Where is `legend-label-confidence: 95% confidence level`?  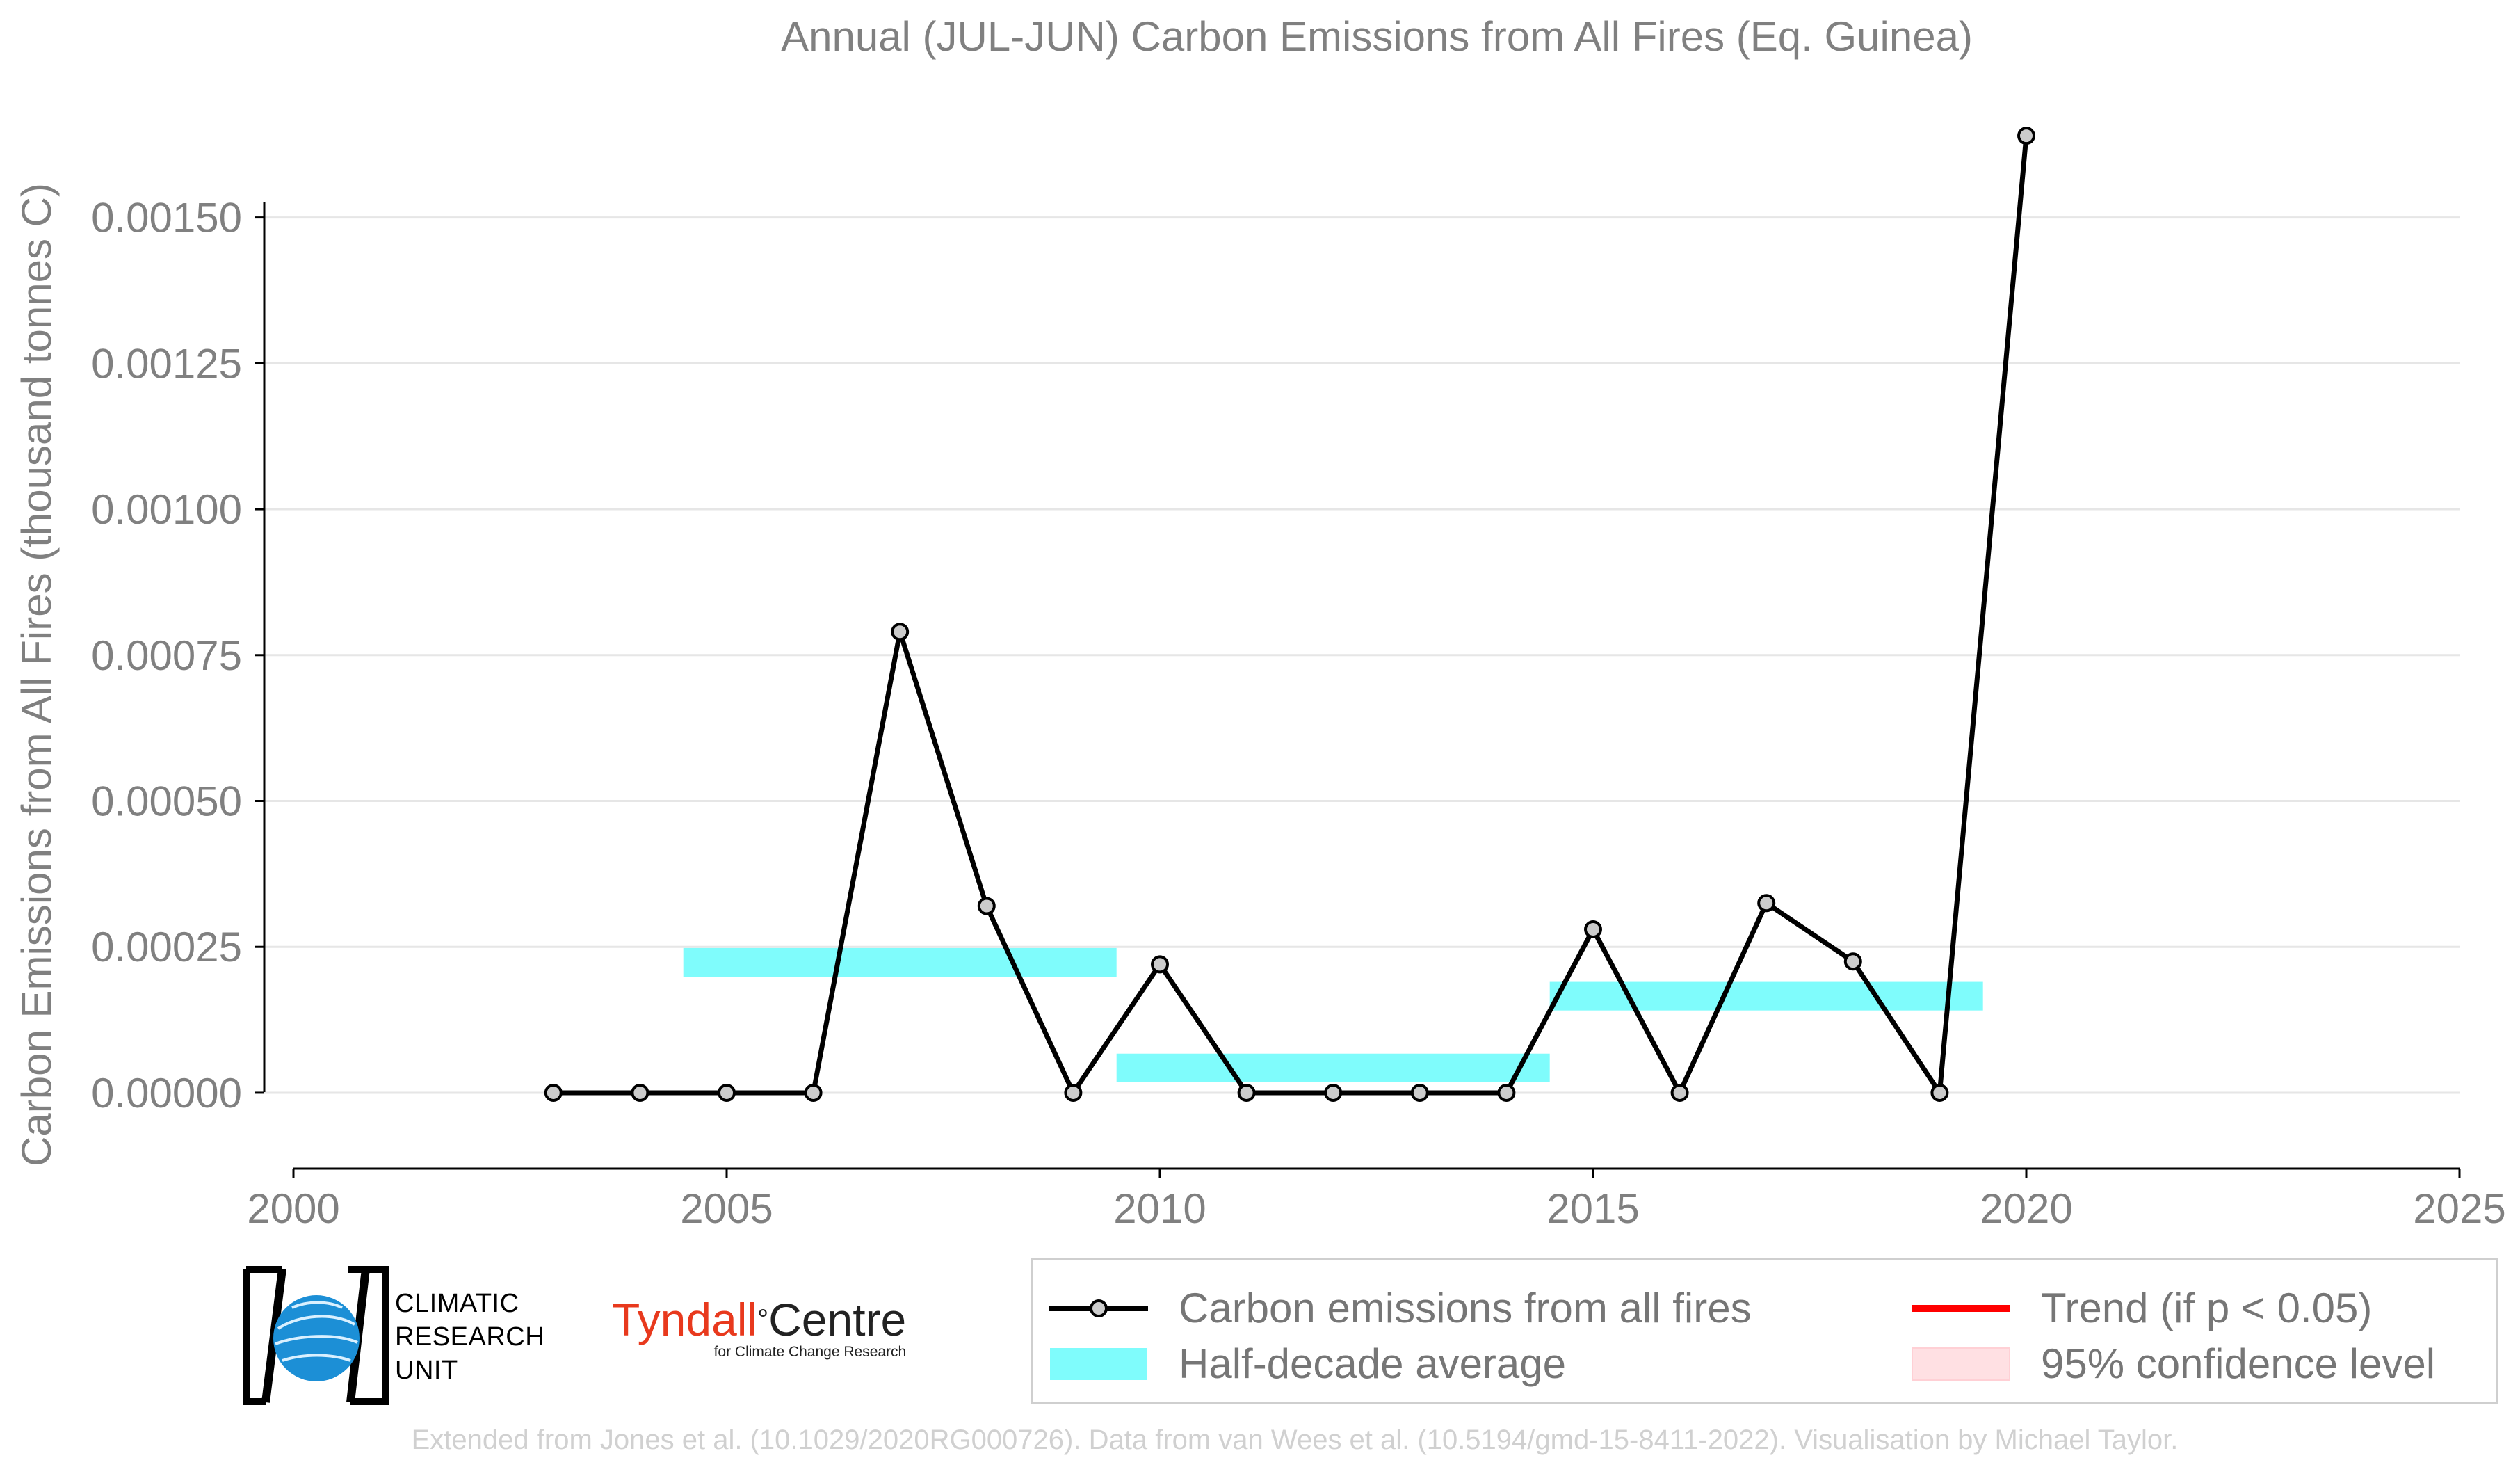
legend-label-confidence: 95% confidence level is located at coordinates (2238, 1364).